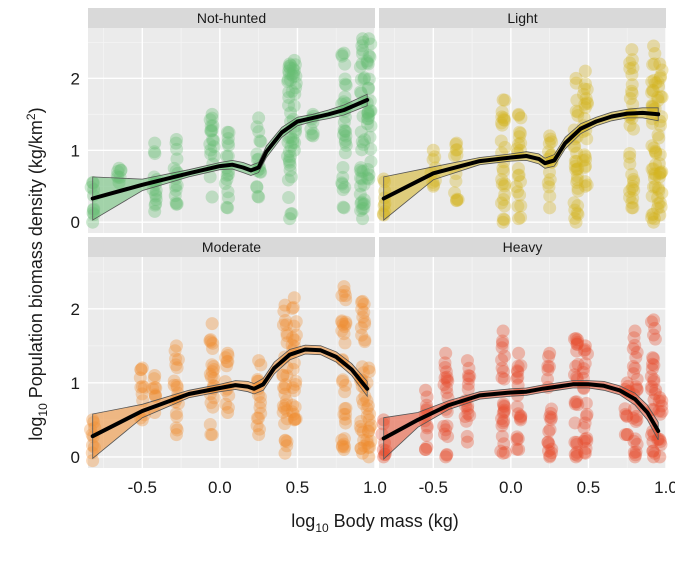 The width and height of the screenshot is (675, 571). I want to click on x-tick-label: 0.5, so click(298, 487).